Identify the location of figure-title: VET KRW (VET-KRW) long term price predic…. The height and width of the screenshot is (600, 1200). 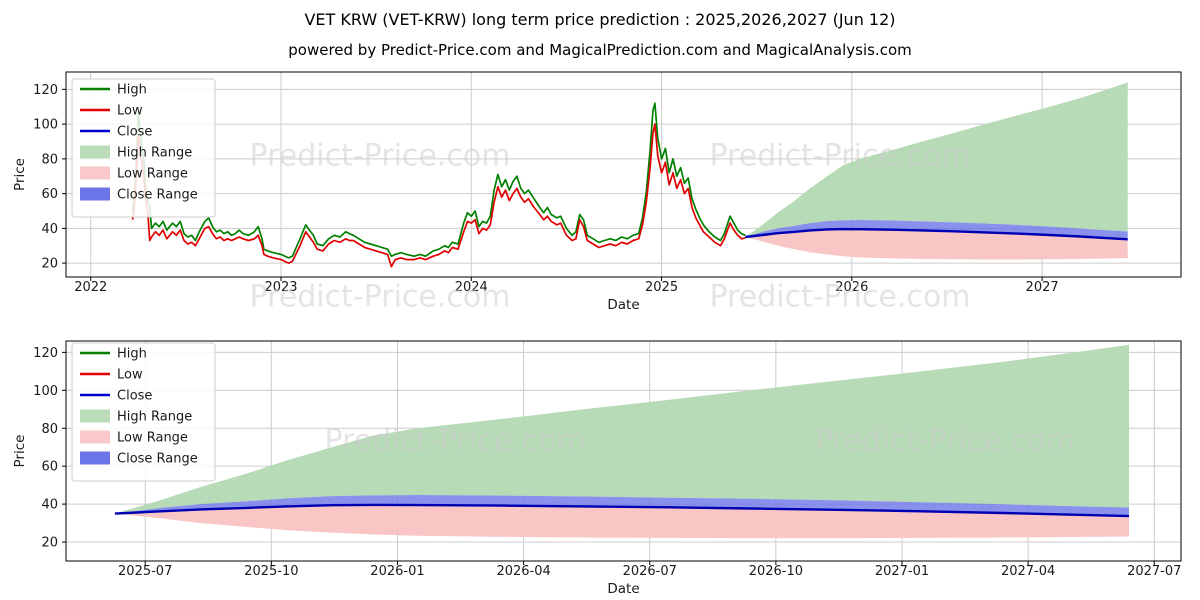
(600, 19).